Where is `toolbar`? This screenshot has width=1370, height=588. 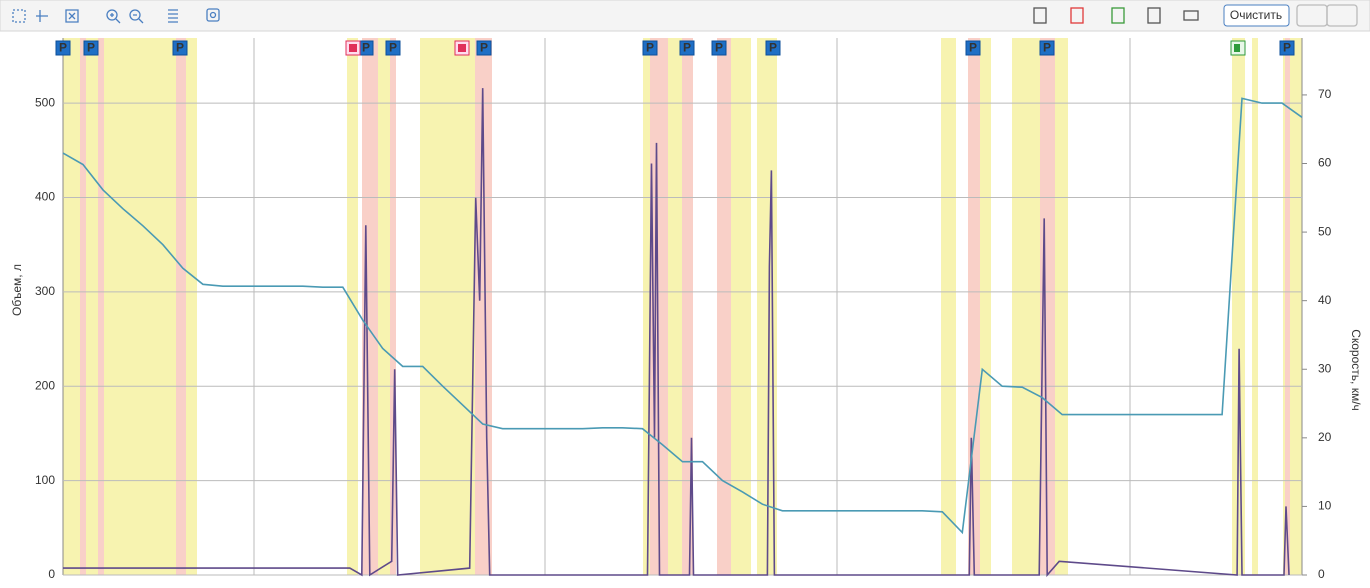
toolbar is located at coordinates (685, 16).